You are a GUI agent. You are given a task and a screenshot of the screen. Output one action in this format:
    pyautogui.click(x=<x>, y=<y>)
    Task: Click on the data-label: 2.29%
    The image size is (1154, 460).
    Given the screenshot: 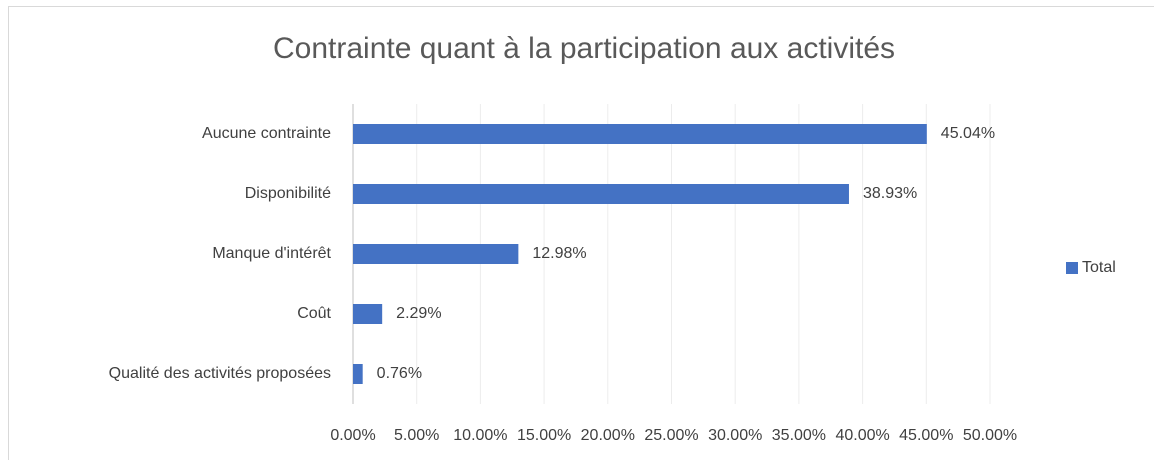 What is the action you would take?
    pyautogui.click(x=418, y=313)
    